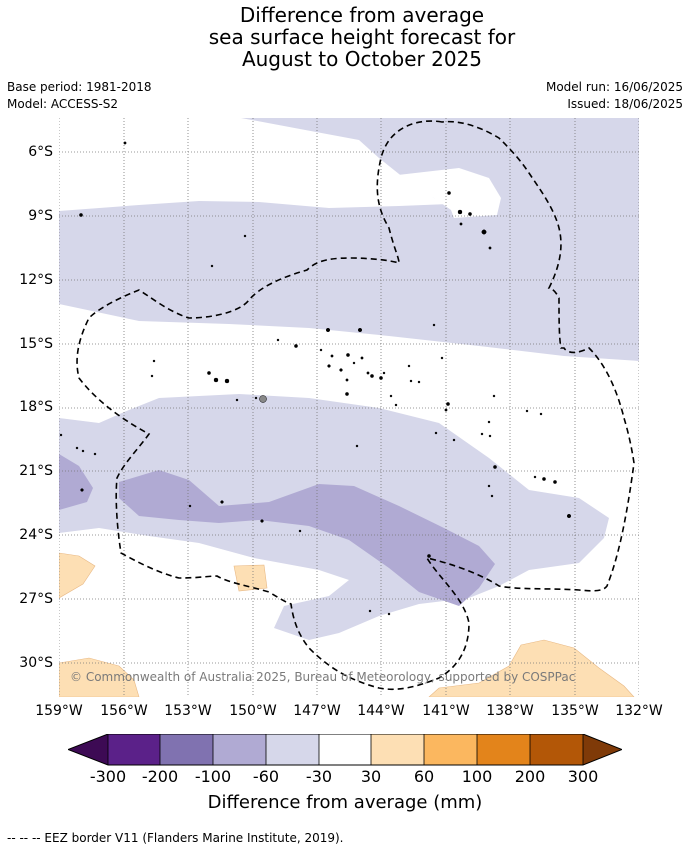  Describe the element at coordinates (266, 776) in the screenshot. I see `colorbar-label-4: -60` at that location.